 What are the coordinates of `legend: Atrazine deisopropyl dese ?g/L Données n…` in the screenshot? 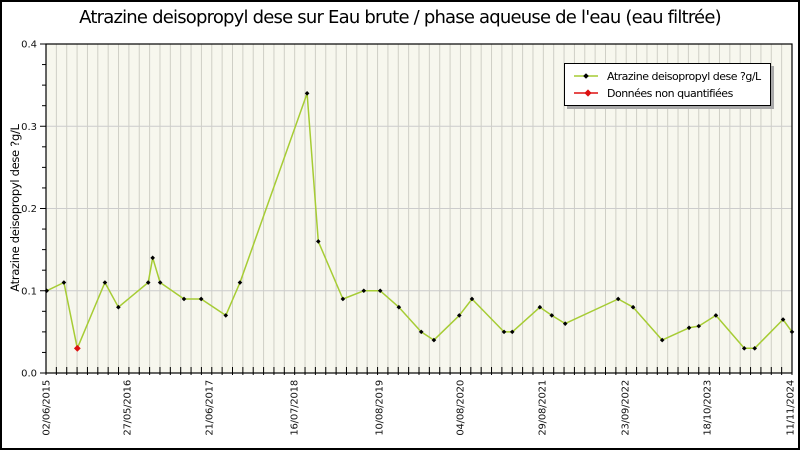 It's located at (667, 84).